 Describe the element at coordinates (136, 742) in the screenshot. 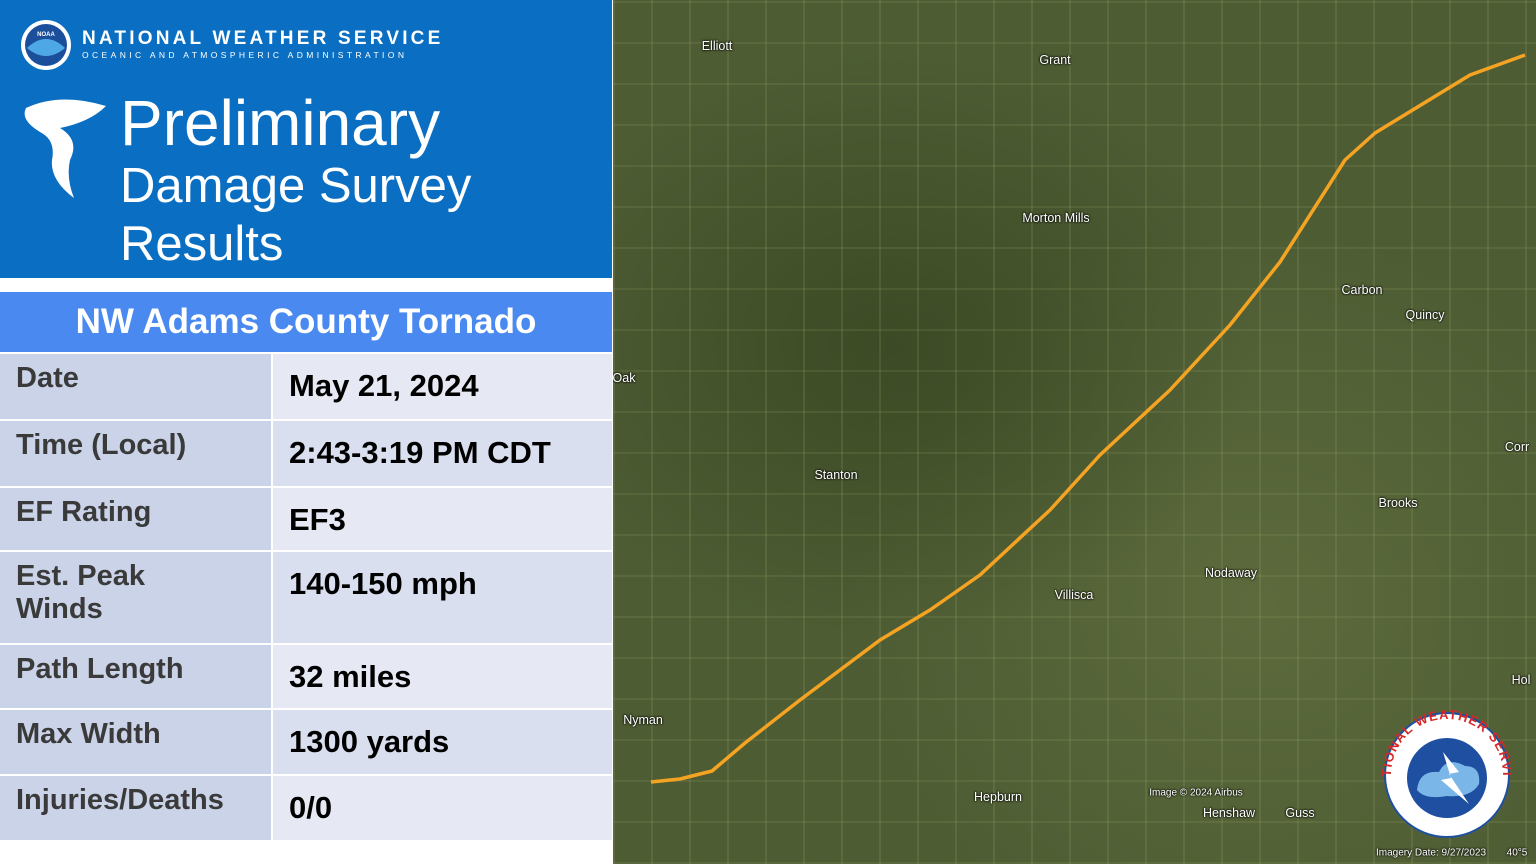

I see `row-label: Max Width` at that location.